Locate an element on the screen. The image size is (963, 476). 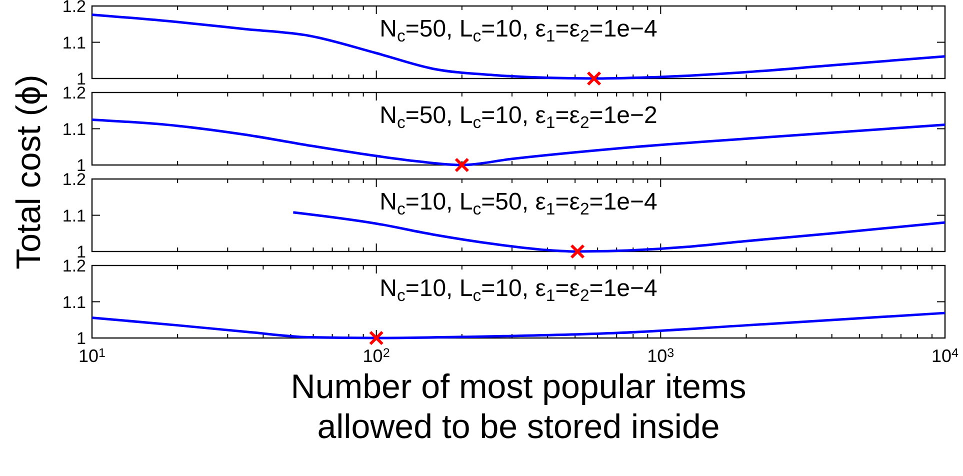
text: N$_{c}$=50, L$_{c}$=10, ε$_{1}$=ε$_{2}$=1e−4 is located at coordinates (519, 30).